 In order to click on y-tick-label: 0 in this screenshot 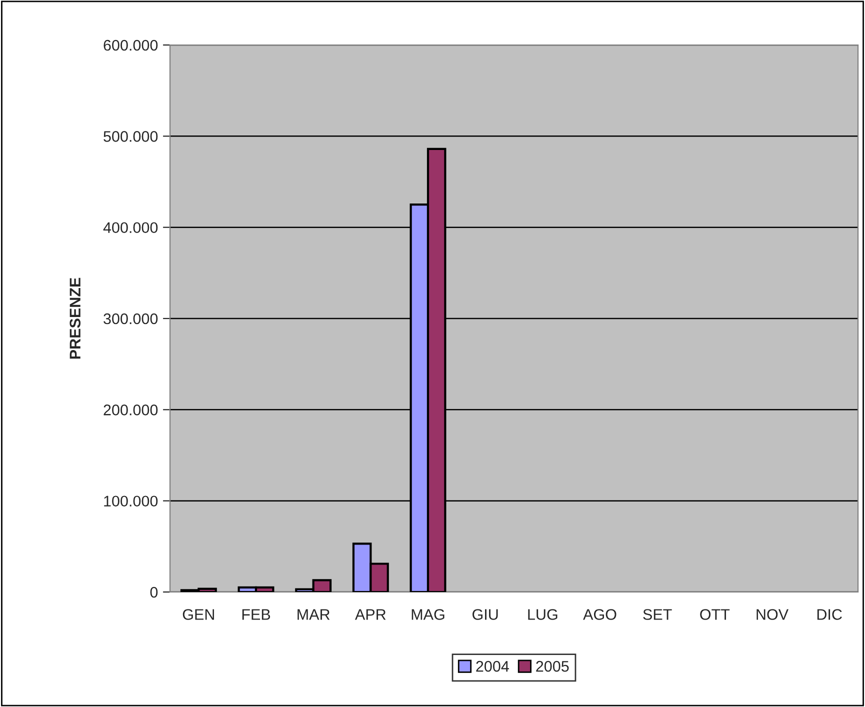, I will do `click(154, 592)`.